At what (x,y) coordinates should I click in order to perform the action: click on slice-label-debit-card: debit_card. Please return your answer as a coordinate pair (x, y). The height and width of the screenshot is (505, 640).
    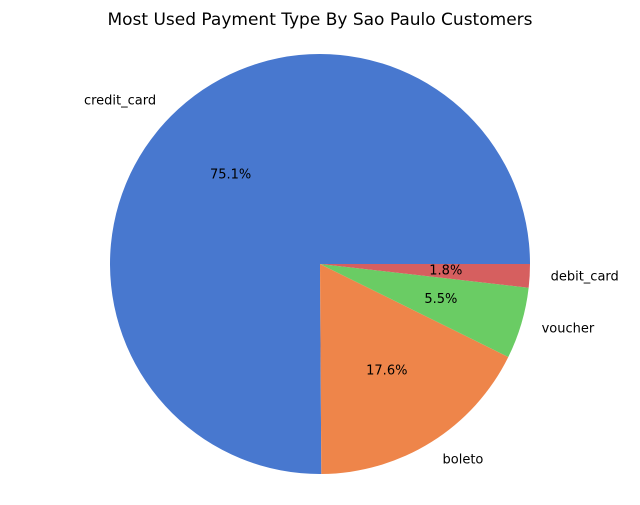
    Looking at the image, I should click on (585, 277).